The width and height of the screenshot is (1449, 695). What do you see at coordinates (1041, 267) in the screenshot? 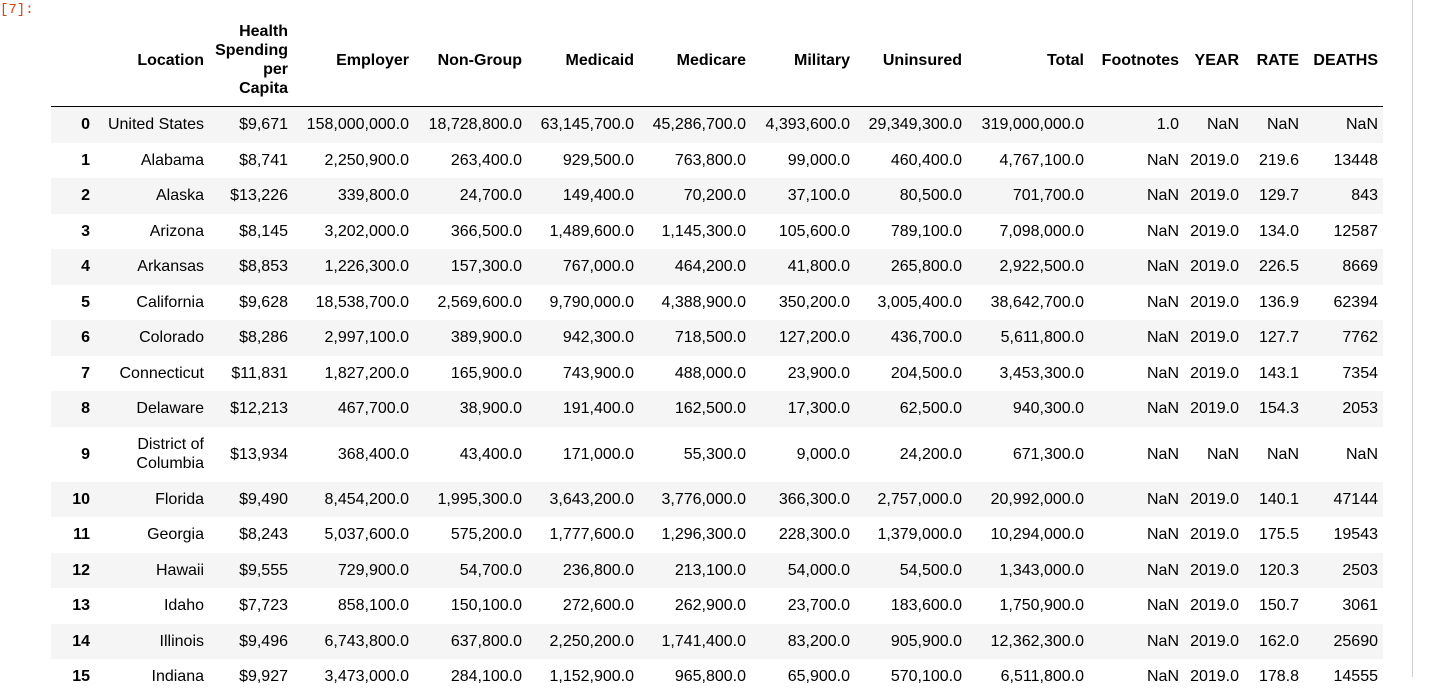
I see `table-cell: 2,922,500.0` at bounding box center [1041, 267].